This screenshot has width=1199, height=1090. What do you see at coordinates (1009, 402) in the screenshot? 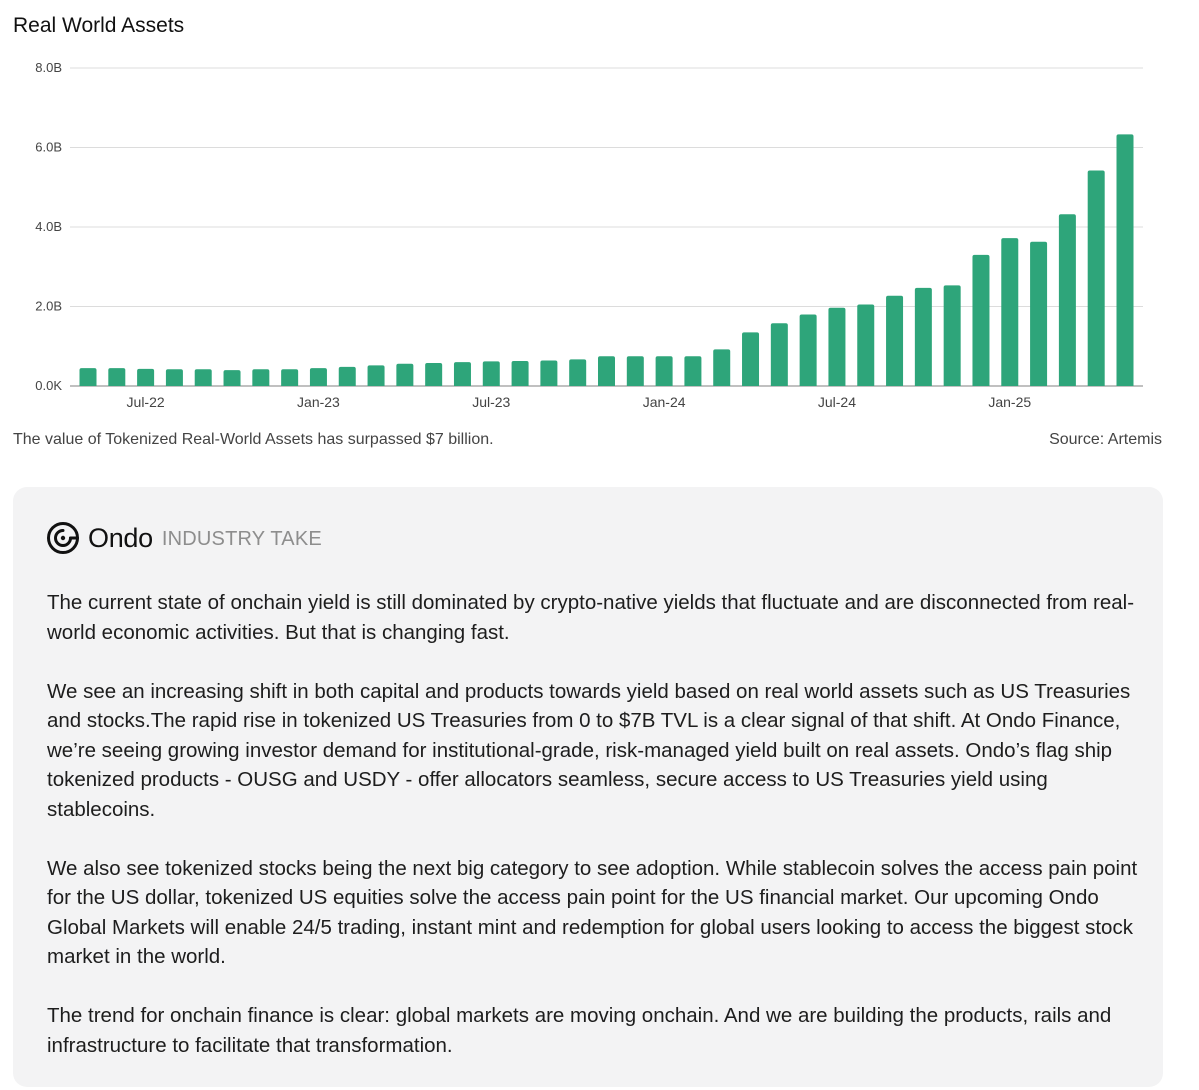
I see `x-tick-label: Jan-25` at bounding box center [1009, 402].